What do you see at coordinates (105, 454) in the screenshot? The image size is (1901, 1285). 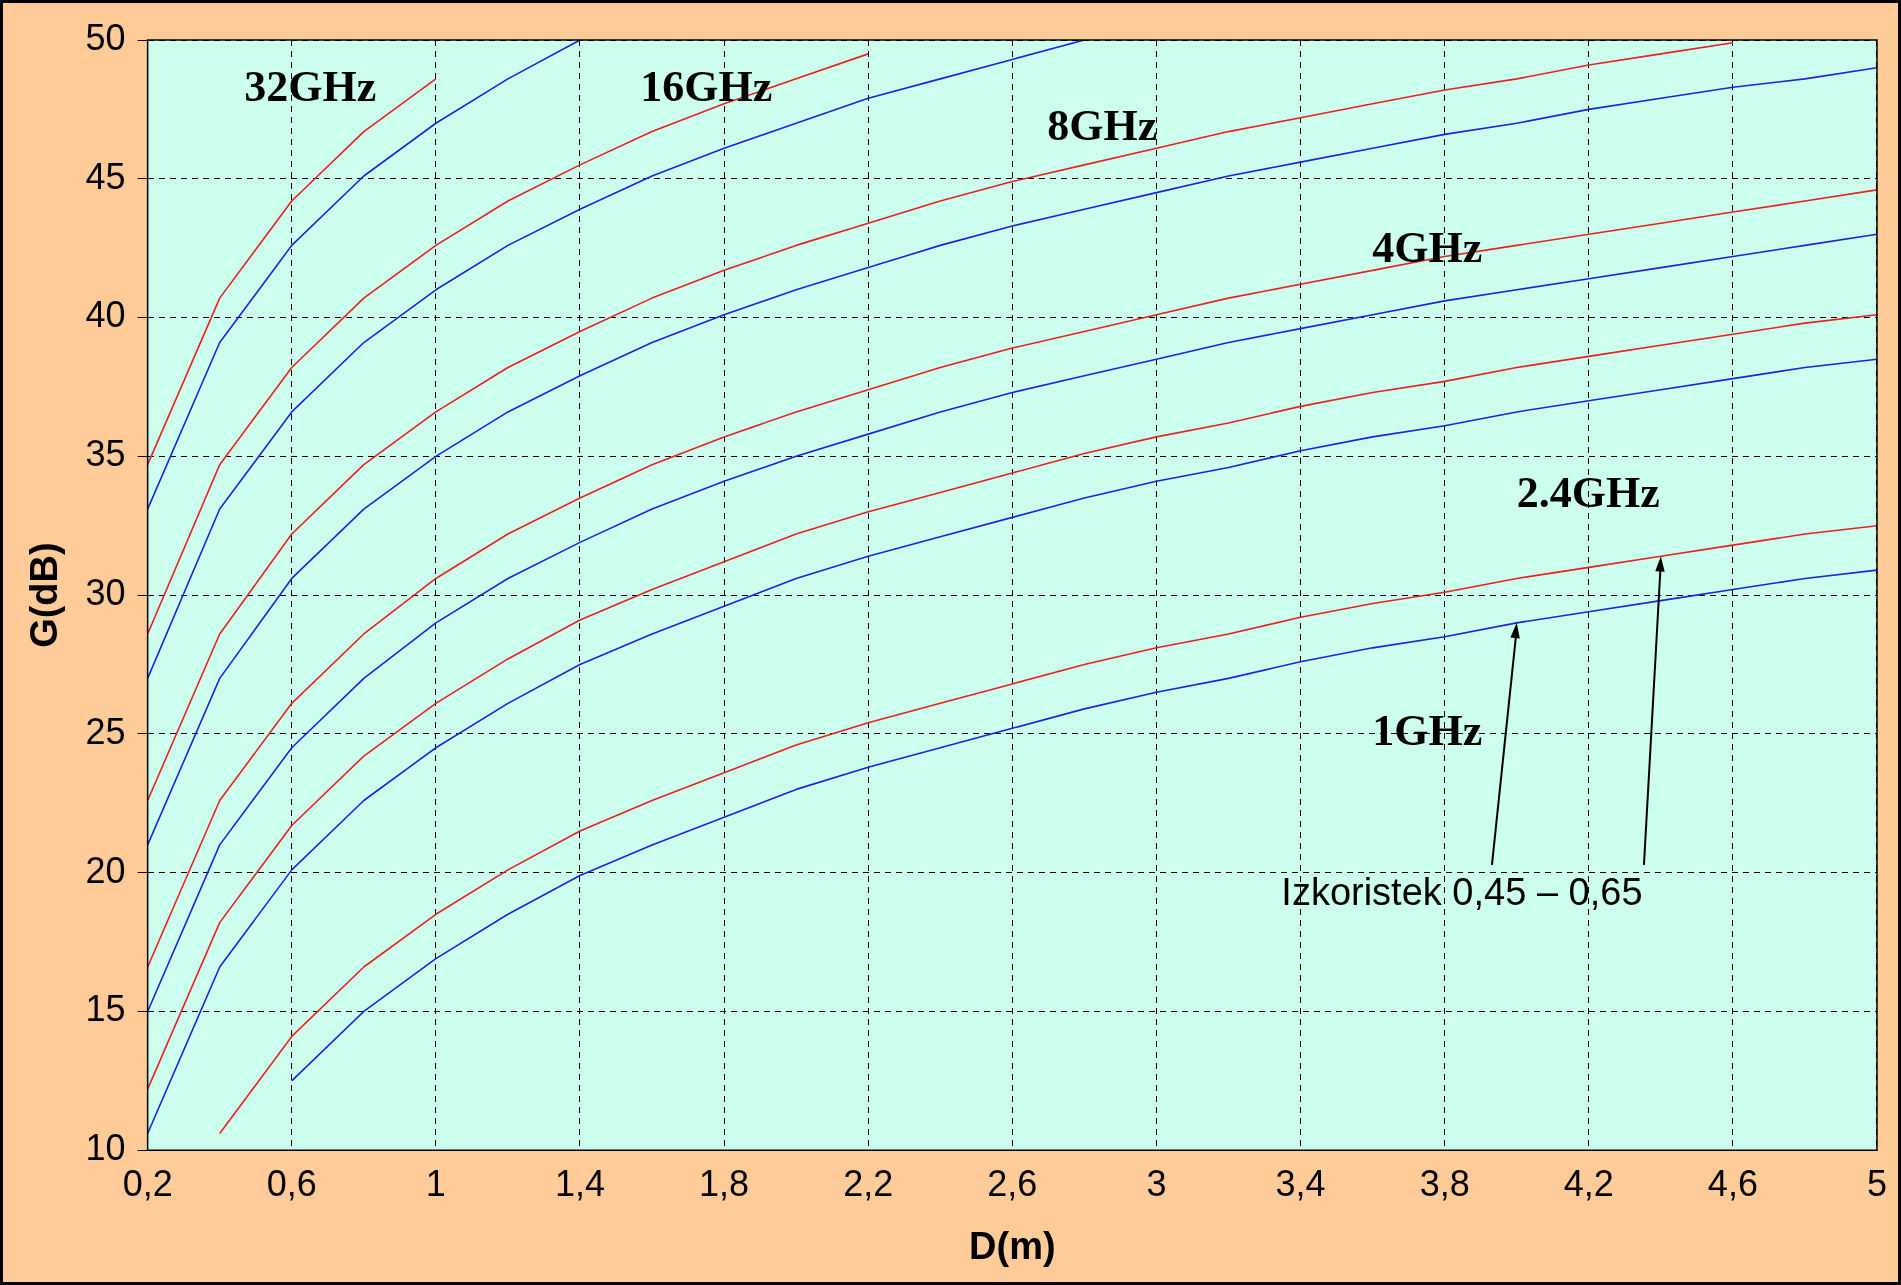 I see `y-tick-label: 35` at bounding box center [105, 454].